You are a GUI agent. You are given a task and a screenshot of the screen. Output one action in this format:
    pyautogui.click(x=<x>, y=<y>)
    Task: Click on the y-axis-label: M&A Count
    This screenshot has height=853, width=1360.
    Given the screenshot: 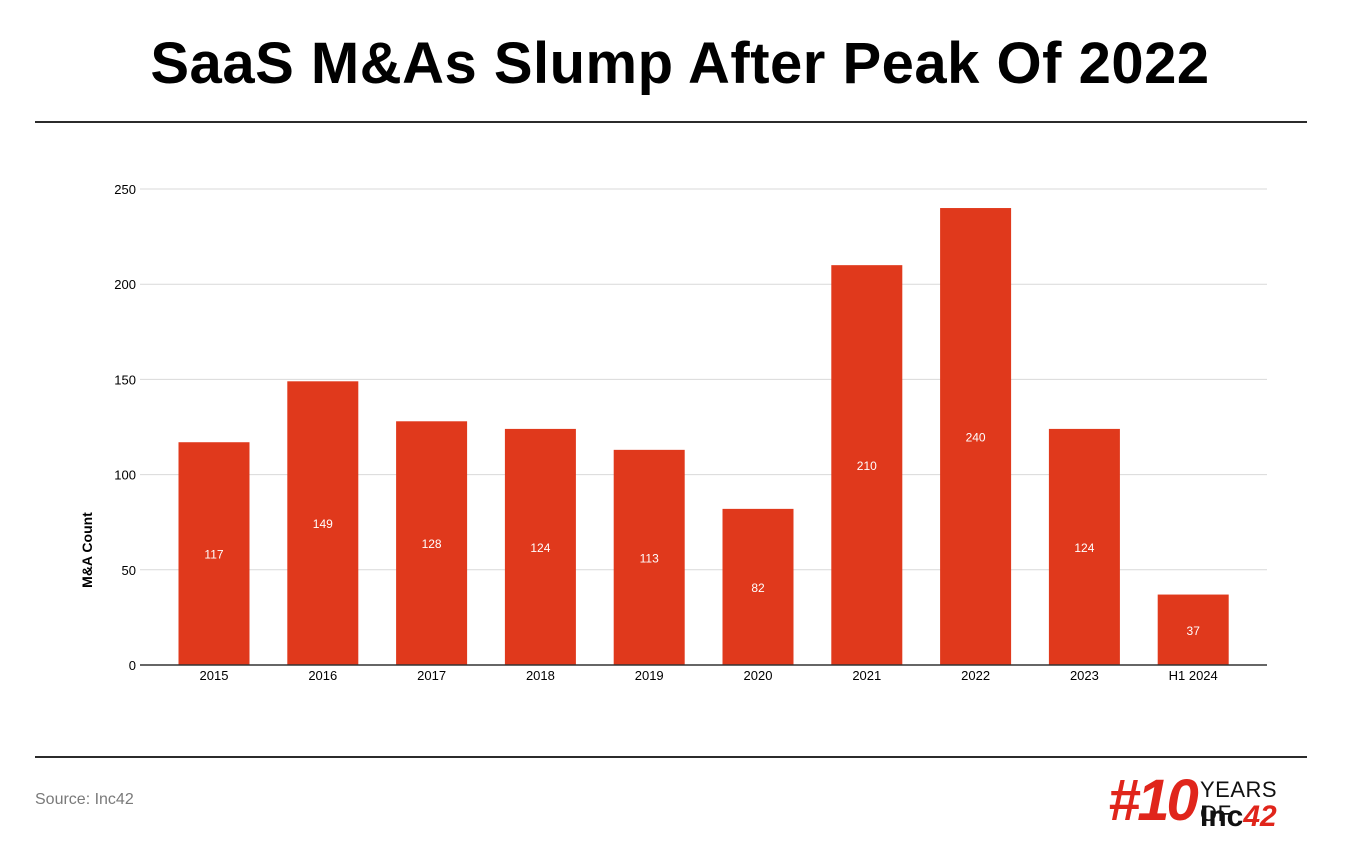 What is the action you would take?
    pyautogui.click(x=87, y=550)
    